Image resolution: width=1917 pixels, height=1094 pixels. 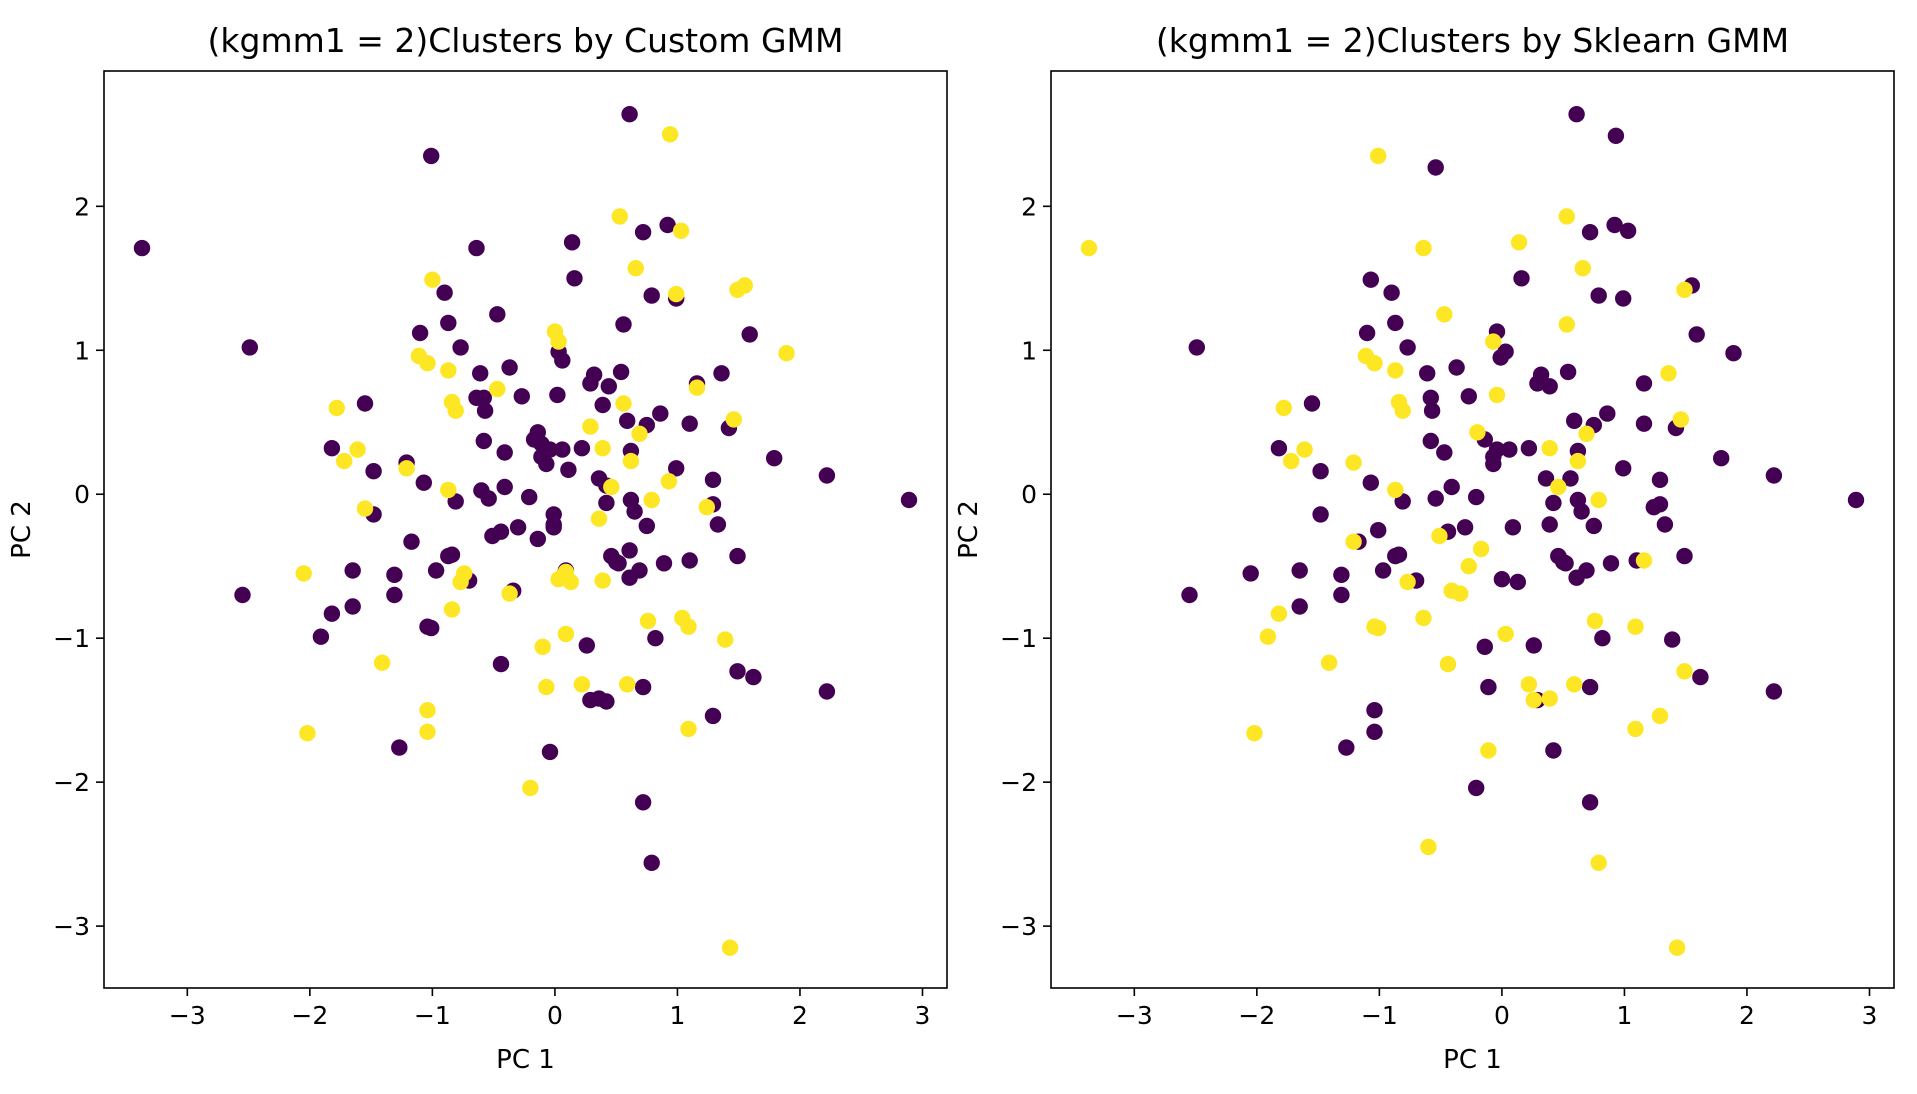 I want to click on x-tick-label: −2, so click(x=1256, y=1015).